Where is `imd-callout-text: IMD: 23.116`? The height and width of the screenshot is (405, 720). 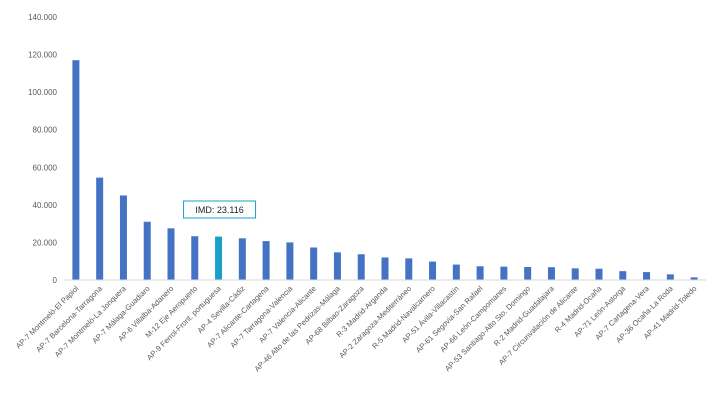
imd-callout-text: IMD: 23.116 is located at coordinates (219, 210).